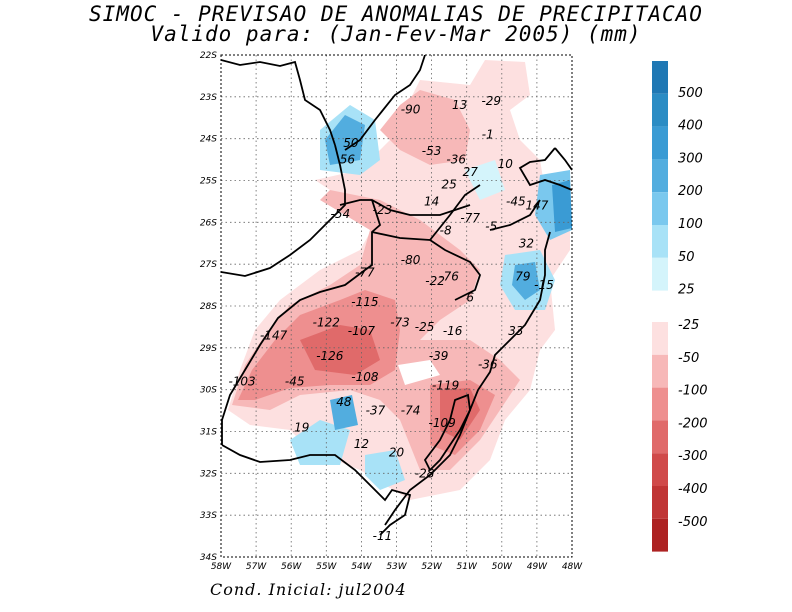  Describe the element at coordinates (456, 160) in the screenshot. I see `anomaly-value-label: -36` at that location.